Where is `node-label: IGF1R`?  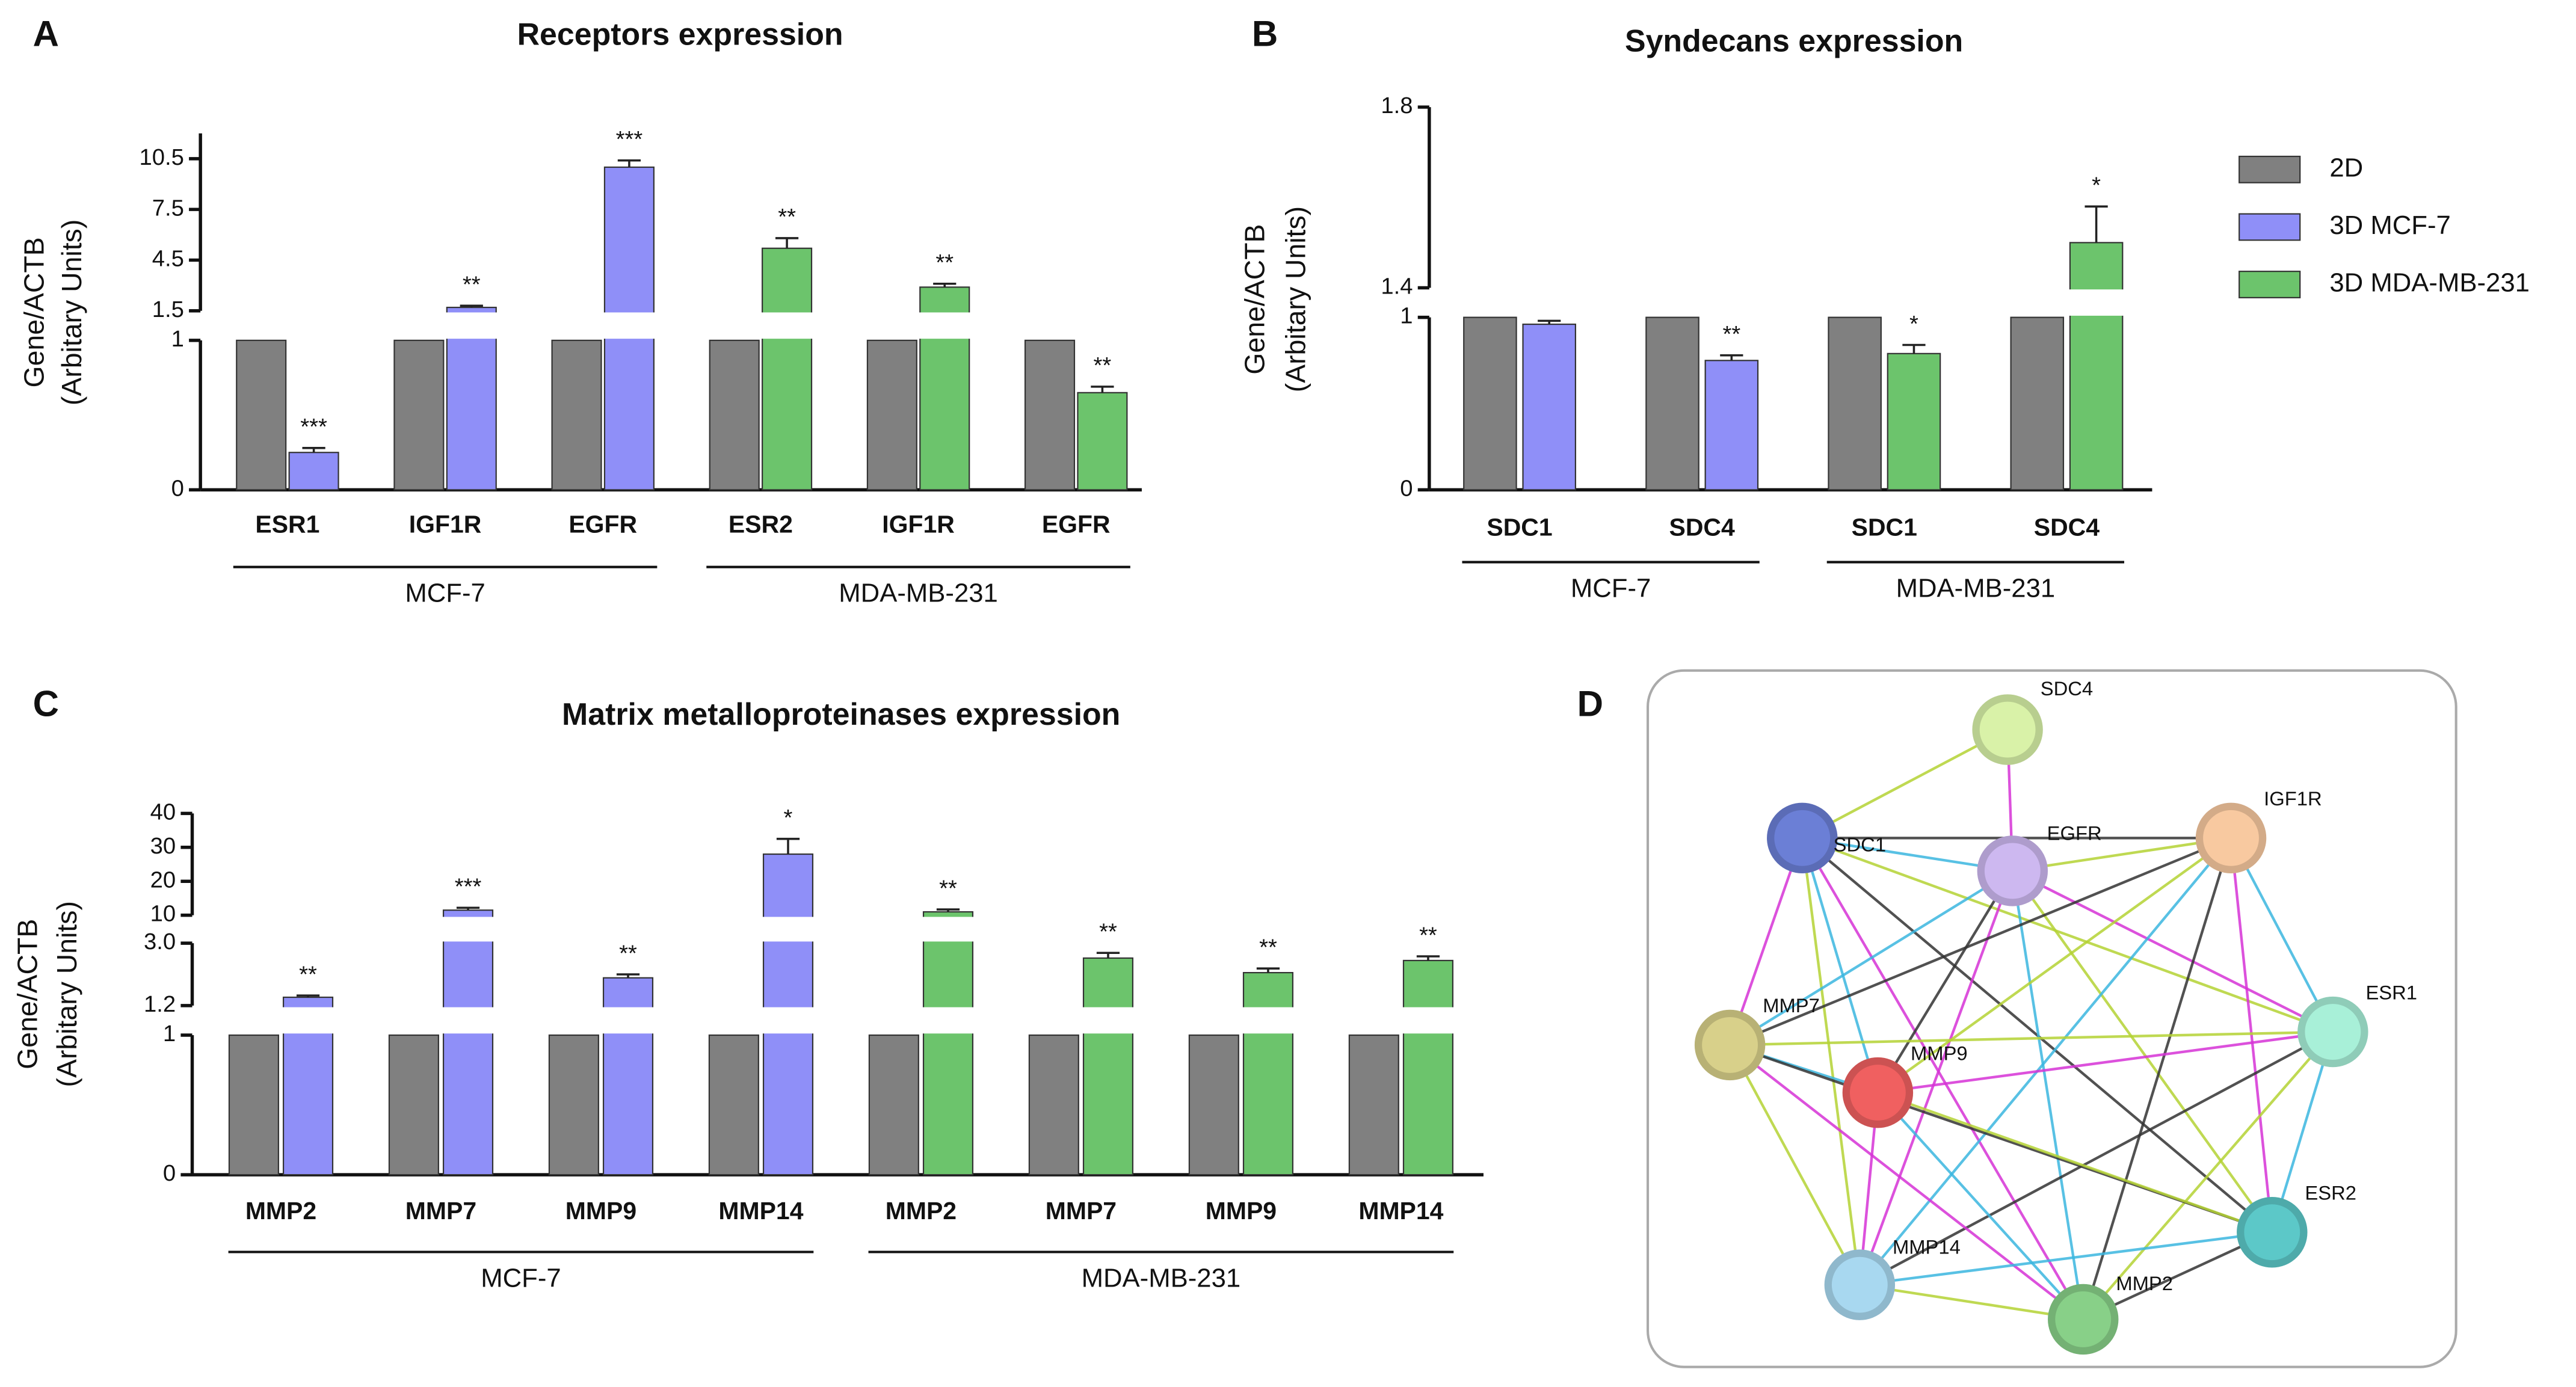 node-label: IGF1R is located at coordinates (2293, 799).